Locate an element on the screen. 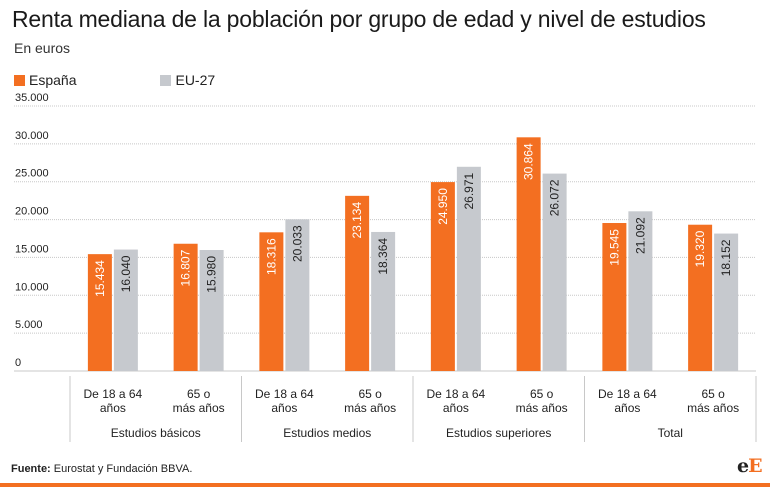 This screenshot has width=770, height=500. source-label: Fuente: is located at coordinates (31, 469).